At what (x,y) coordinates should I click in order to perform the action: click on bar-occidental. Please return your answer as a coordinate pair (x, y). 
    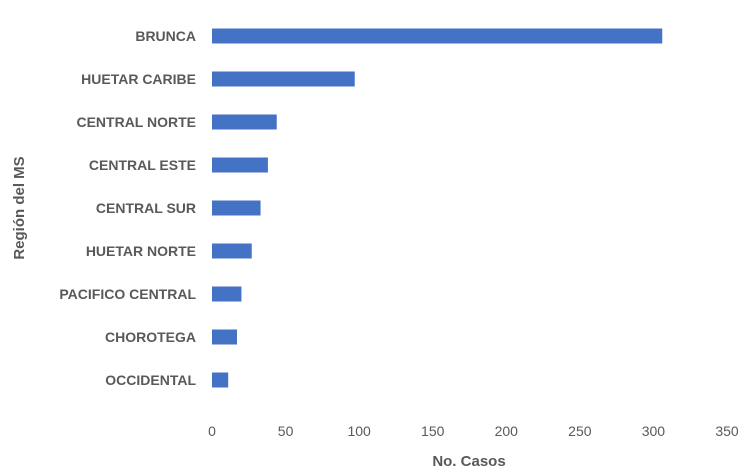
    Looking at the image, I should click on (220, 380).